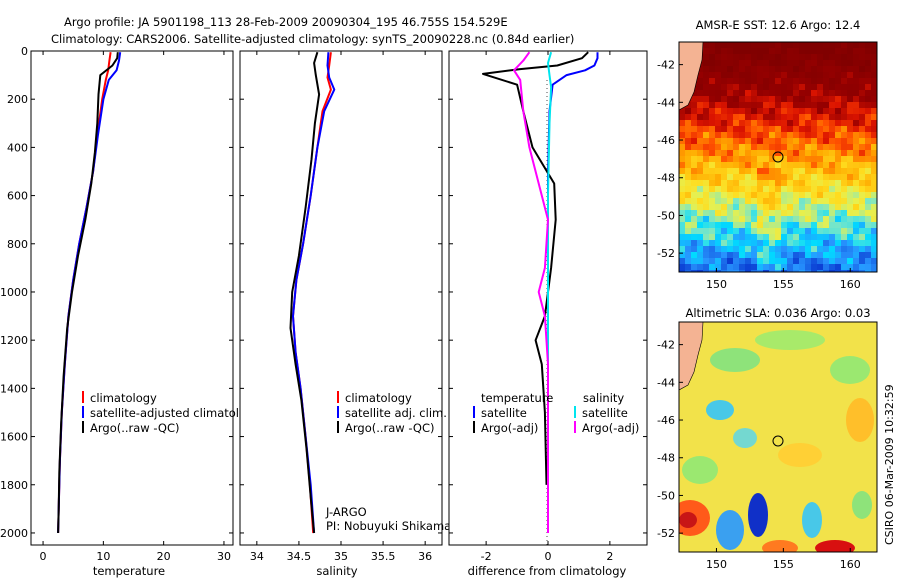 The height and width of the screenshot is (580, 900). What do you see at coordinates (548, 556) in the screenshot?
I see `x-tick-label: 0` at bounding box center [548, 556].